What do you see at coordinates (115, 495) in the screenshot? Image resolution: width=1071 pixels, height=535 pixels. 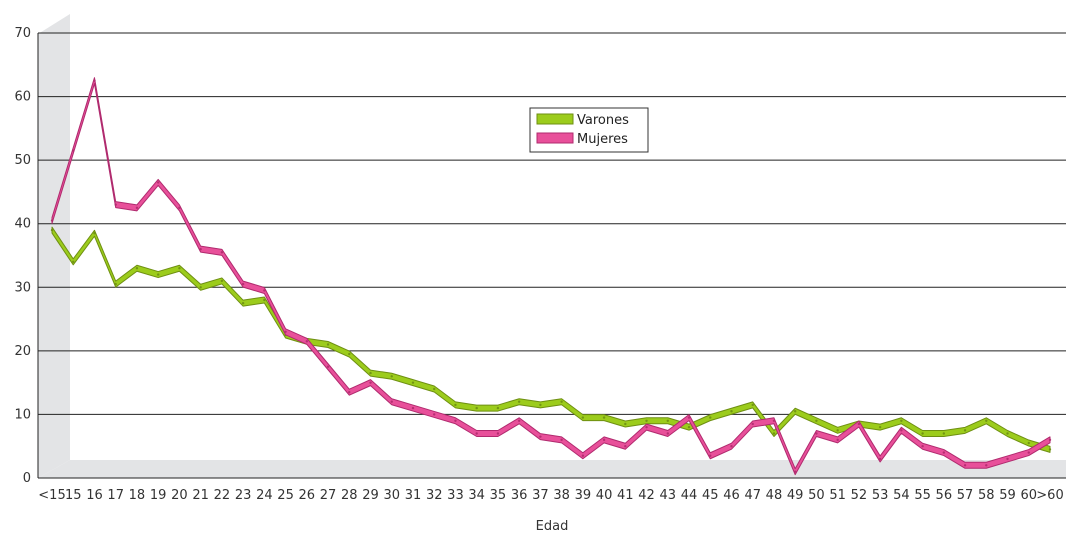 I see `x-tick-label: 17` at bounding box center [115, 495].